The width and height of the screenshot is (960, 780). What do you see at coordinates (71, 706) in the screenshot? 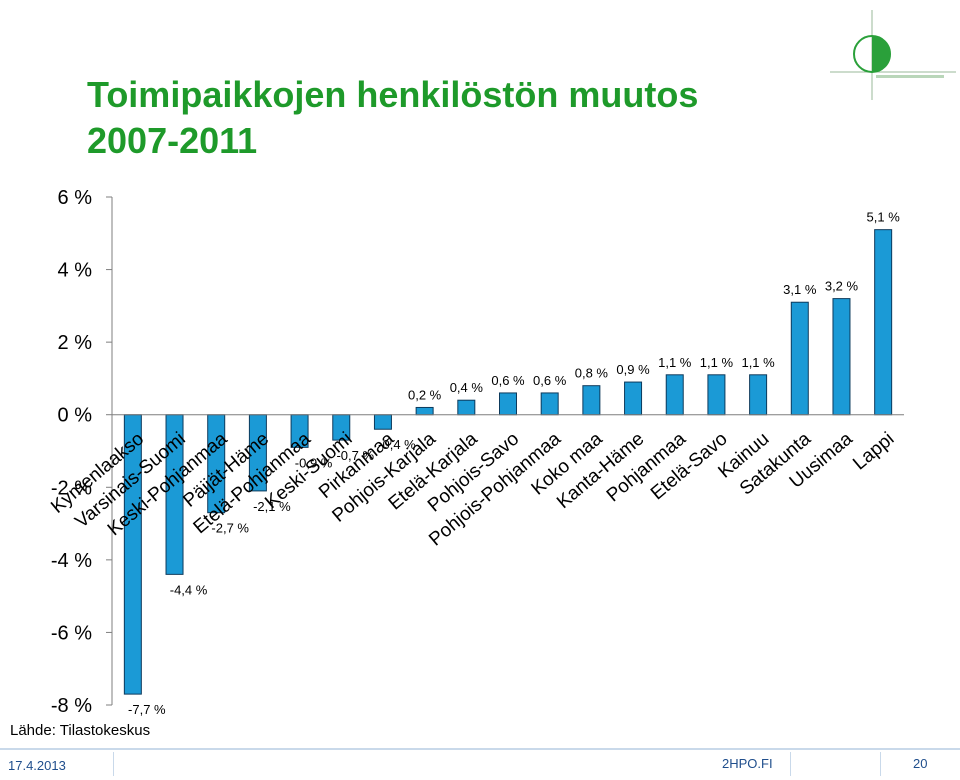
I see `y-tick-label: -8 %` at bounding box center [71, 706].